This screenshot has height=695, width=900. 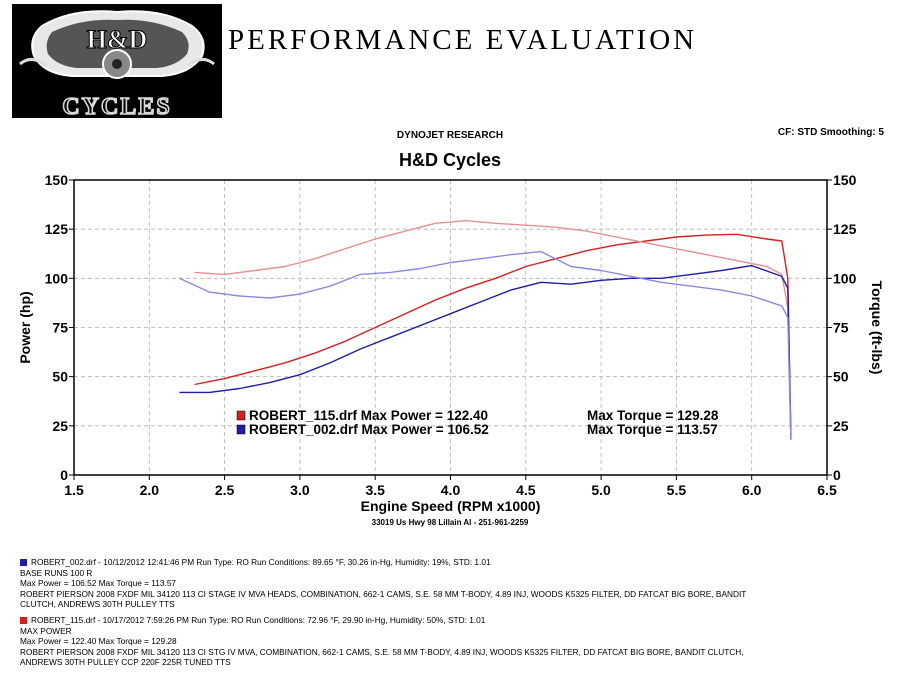 I want to click on page-title: PERFORMANCE EVALUATION, so click(x=463, y=40).